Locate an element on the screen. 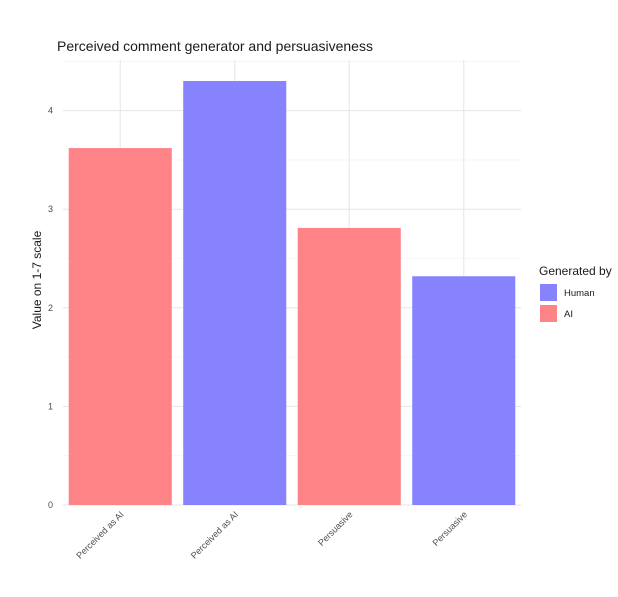 Image resolution: width=618 pixels, height=597 pixels. y-tick-label: 0 is located at coordinates (50, 505).